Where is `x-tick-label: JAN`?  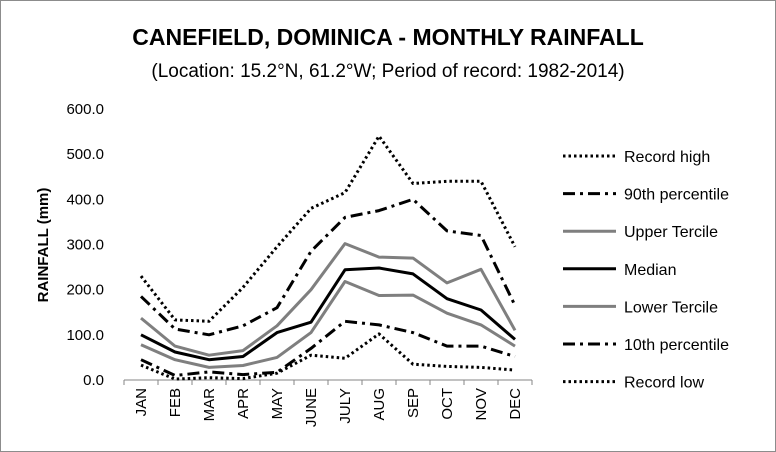
x-tick-label: JAN is located at coordinates (141, 402).